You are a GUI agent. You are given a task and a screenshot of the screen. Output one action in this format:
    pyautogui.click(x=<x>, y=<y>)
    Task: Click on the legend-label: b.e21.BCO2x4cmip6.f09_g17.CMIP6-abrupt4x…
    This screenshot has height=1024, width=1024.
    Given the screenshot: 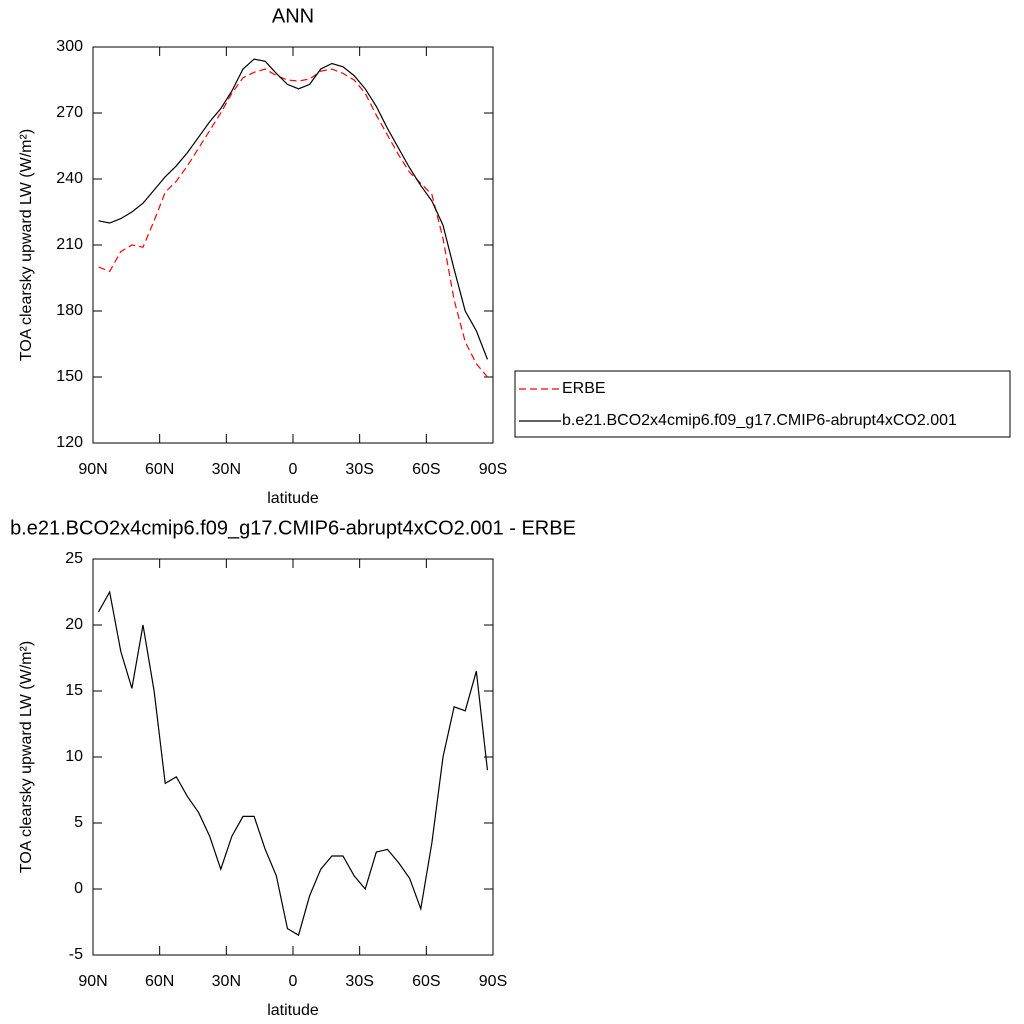 What is the action you would take?
    pyautogui.click(x=759, y=420)
    